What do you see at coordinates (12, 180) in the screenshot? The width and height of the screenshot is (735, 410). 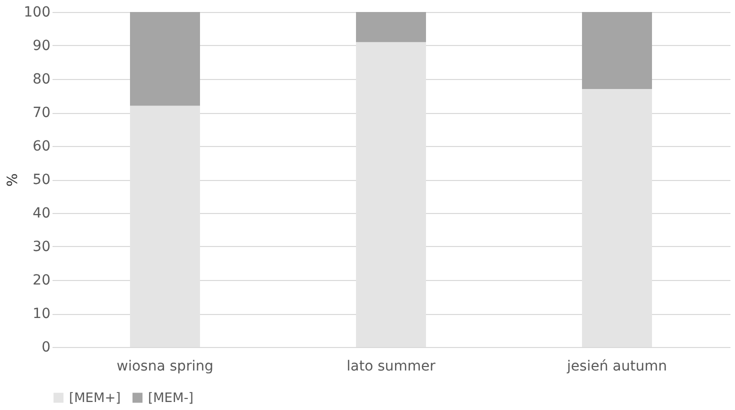 I see `y-axis-title: %` at bounding box center [12, 180].